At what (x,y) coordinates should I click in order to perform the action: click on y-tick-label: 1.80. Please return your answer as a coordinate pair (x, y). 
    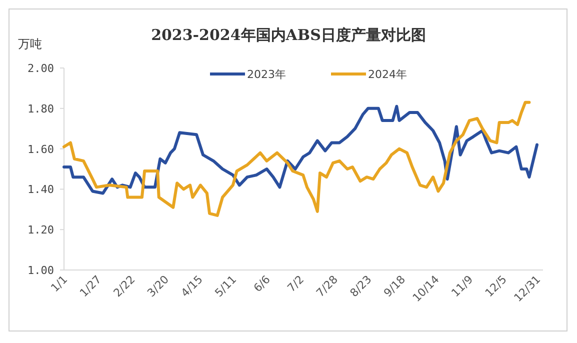
    Looking at the image, I should click on (41, 109).